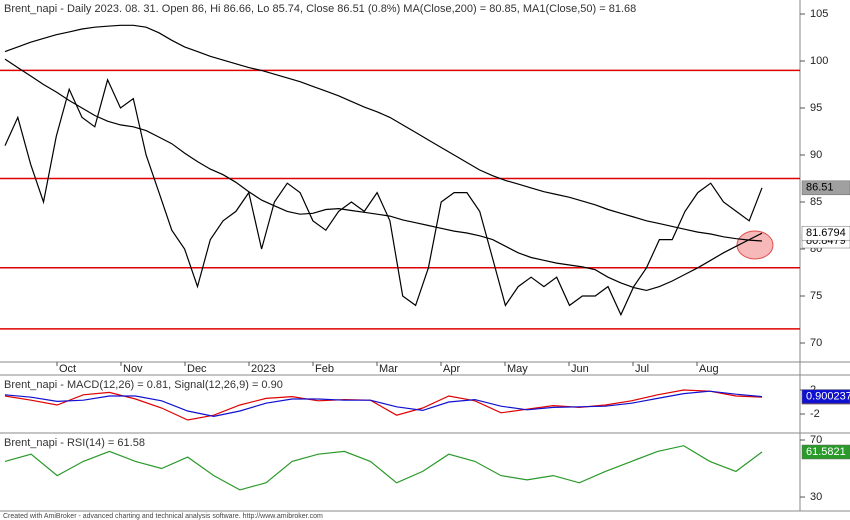 Image resolution: width=850 pixels, height=520 pixels. I want to click on y-tick-label: -2, so click(815, 414).